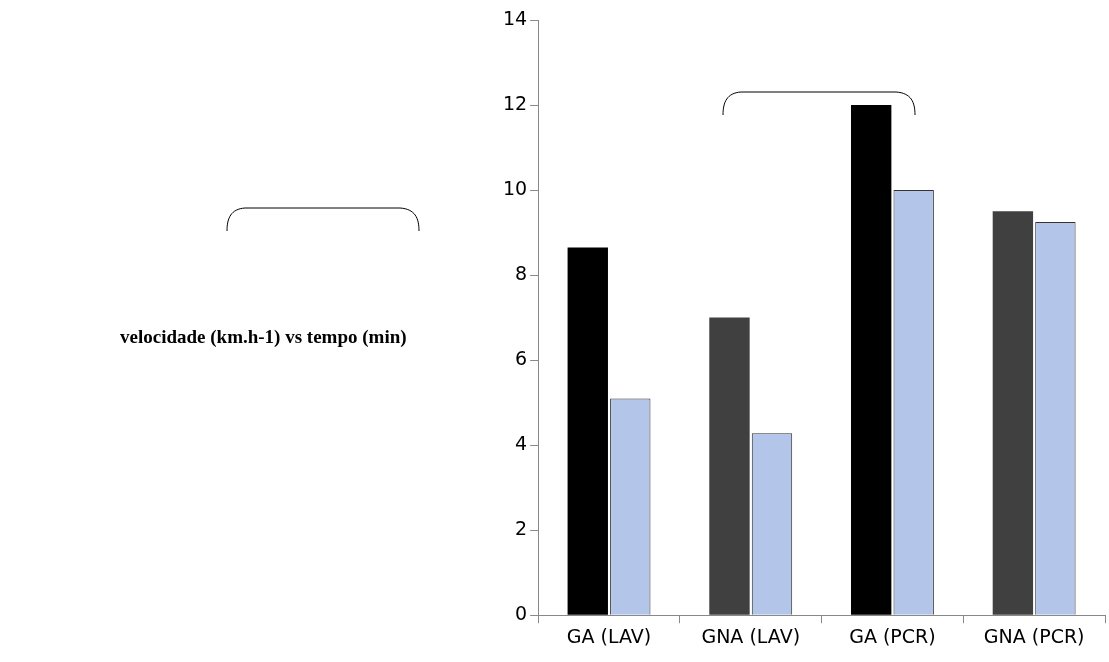  I want to click on text: velocidade (km.h-1) vs tempo (min), so click(264, 337).